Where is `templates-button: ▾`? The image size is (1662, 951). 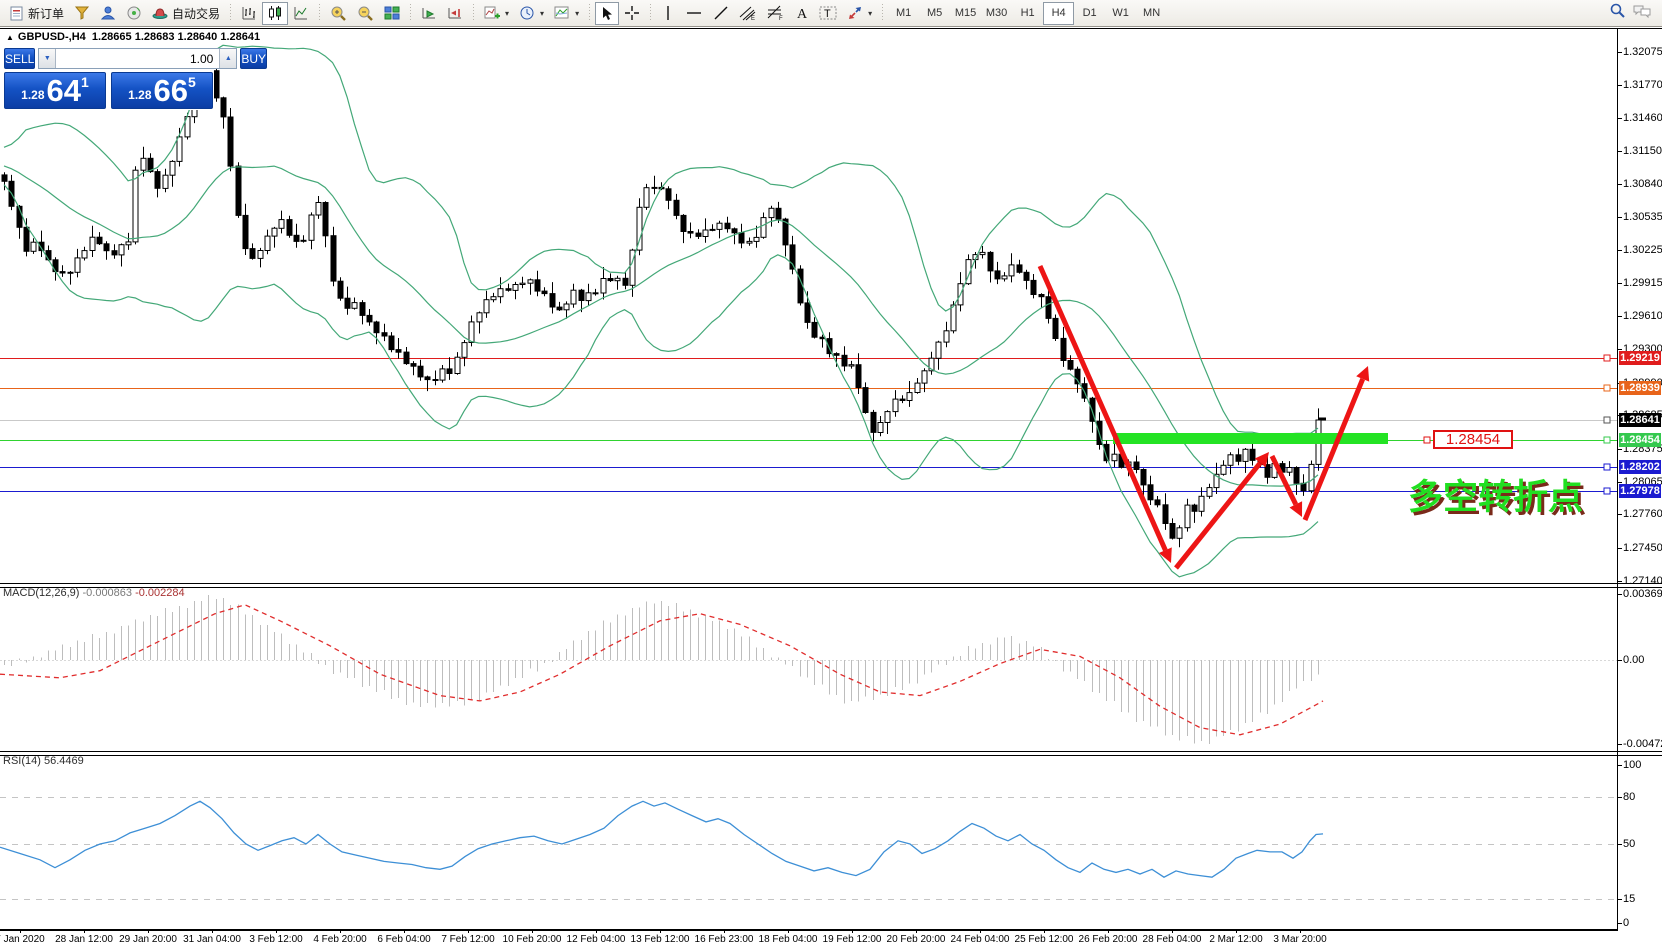
templates-button: ▾ is located at coordinates (566, 13).